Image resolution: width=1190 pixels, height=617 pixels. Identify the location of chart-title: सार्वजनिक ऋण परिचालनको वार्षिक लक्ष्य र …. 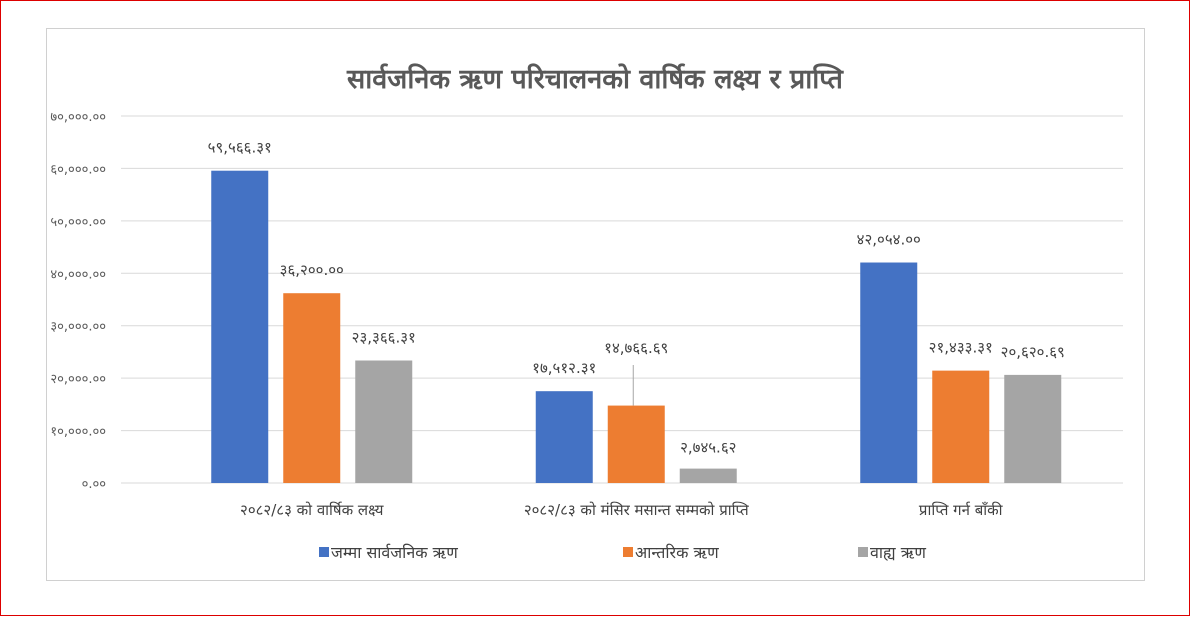
(595, 79).